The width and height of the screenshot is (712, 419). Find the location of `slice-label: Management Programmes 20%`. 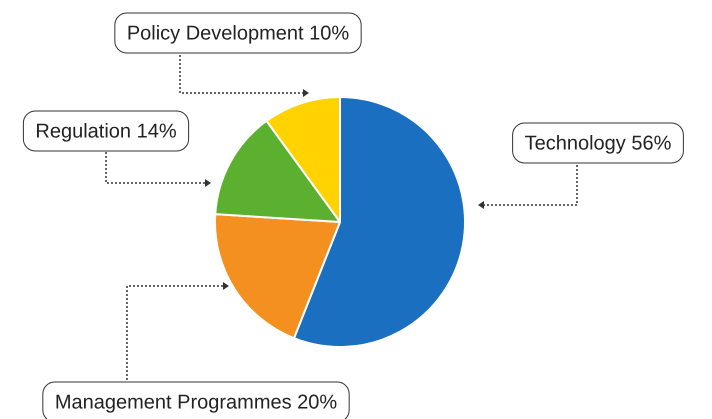

slice-label: Management Programmes 20% is located at coordinates (196, 403).